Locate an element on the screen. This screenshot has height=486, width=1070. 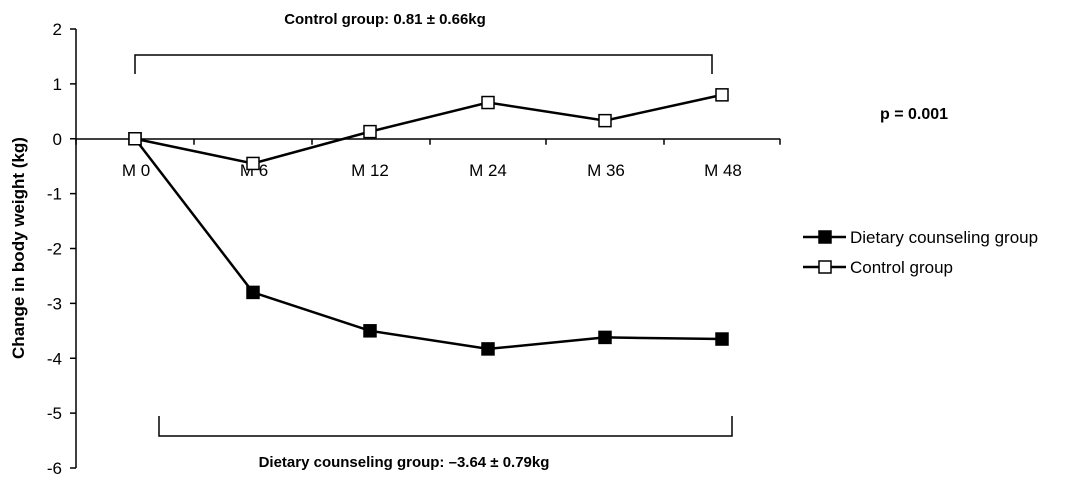
y-tick-label: 0 is located at coordinates (57, 139).